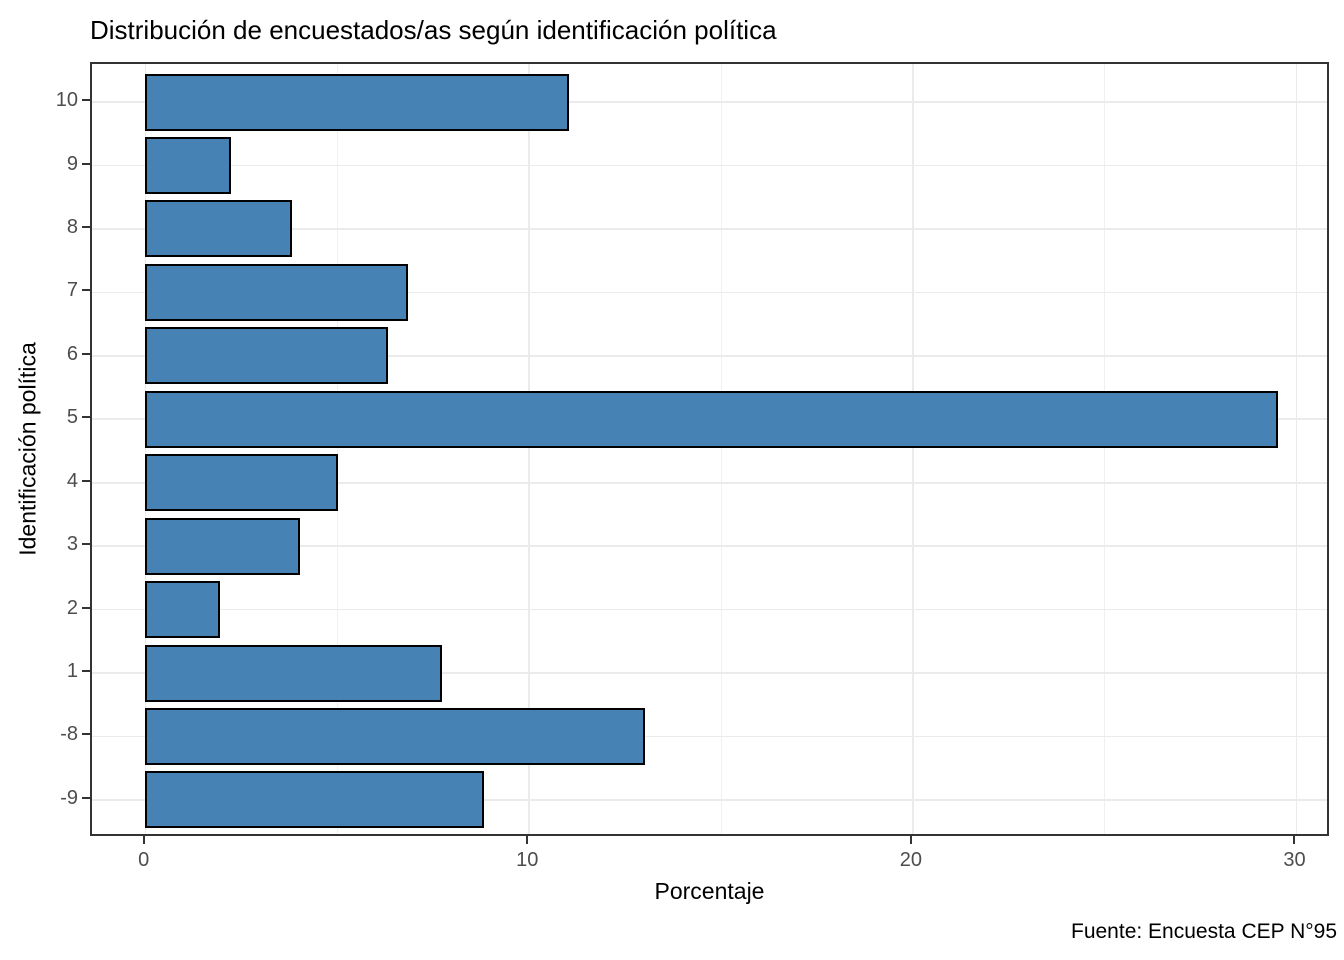  Describe the element at coordinates (72, 290) in the screenshot. I see `y-tick-label: 7` at that location.